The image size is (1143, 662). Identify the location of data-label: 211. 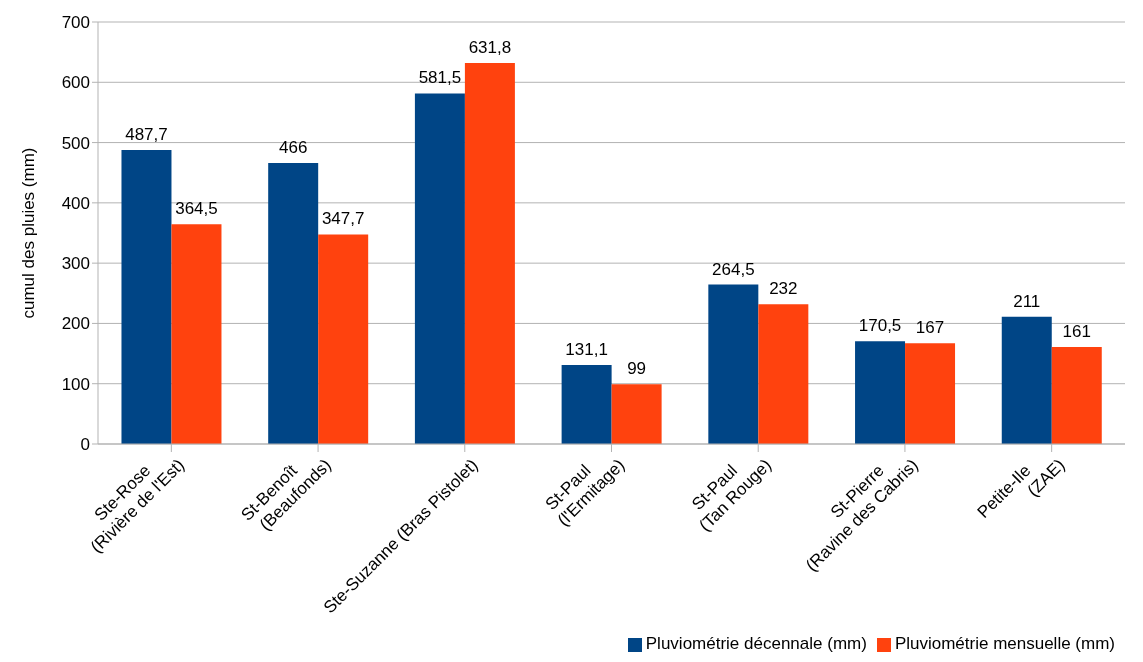
(1027, 301).